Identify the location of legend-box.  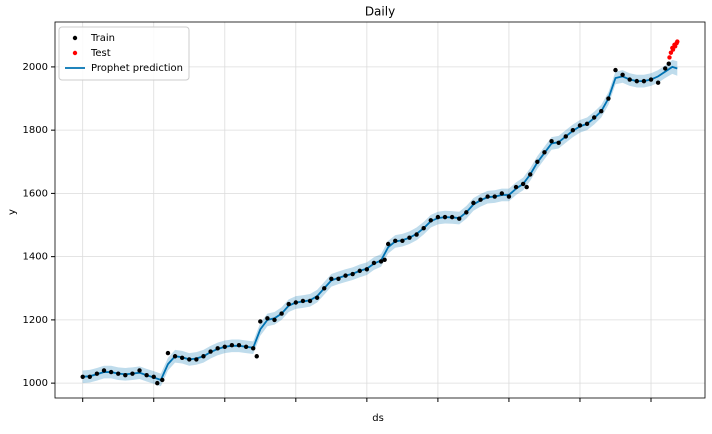
(124, 53).